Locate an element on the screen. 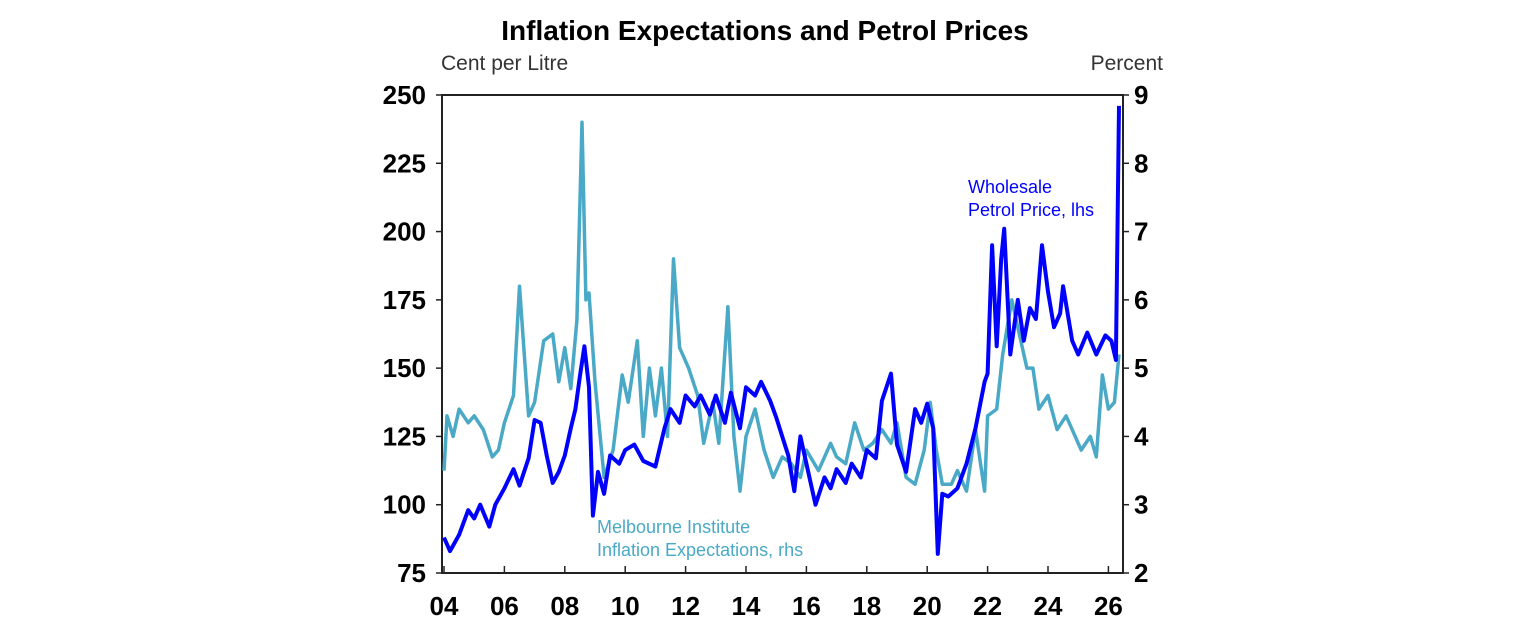  left-tick-label: 225 is located at coordinates (404, 163).